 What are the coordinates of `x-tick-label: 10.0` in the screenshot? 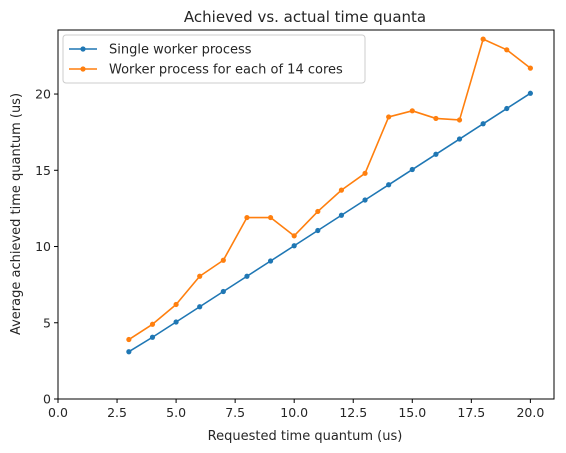 It's located at (294, 412).